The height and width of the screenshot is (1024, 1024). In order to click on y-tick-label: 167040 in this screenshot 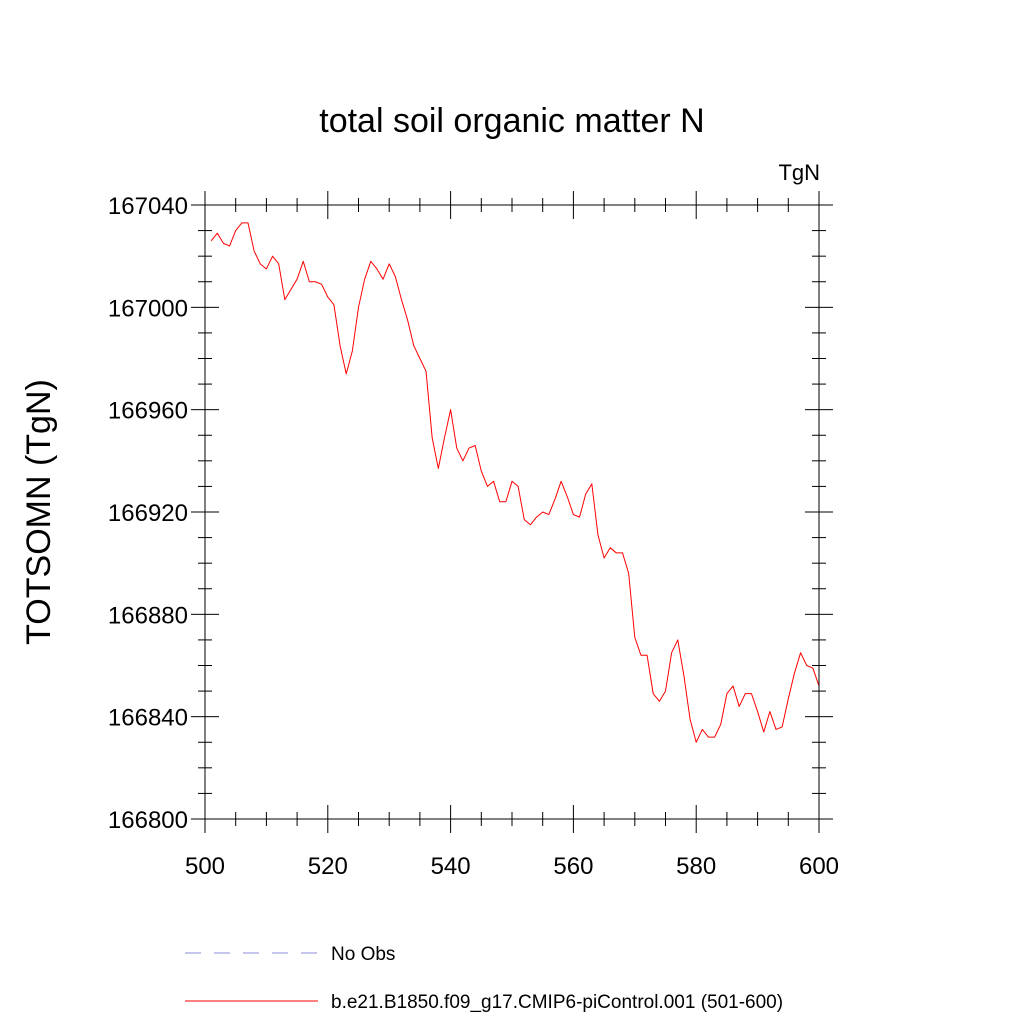, I will do `click(148, 206)`.